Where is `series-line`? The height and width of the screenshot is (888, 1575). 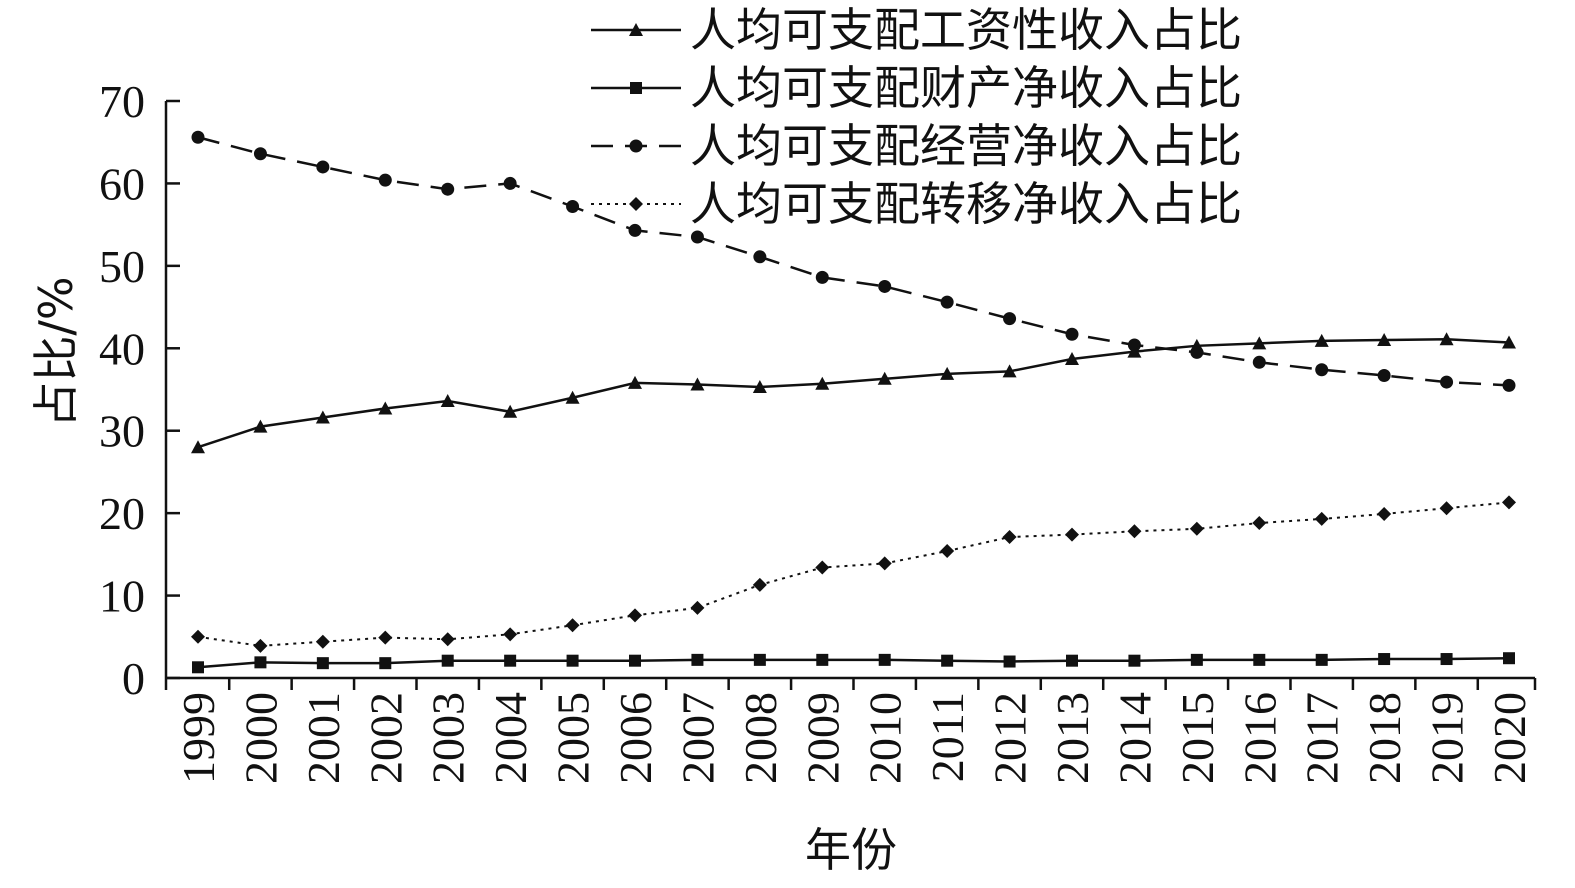 series-line is located at coordinates (853, 393).